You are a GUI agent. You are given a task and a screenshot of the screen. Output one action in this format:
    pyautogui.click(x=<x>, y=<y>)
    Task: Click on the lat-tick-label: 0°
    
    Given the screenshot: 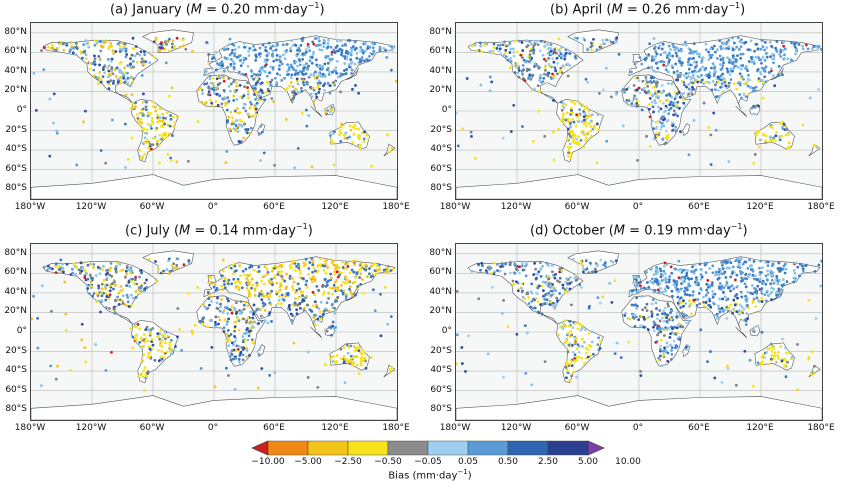 What is the action you would take?
    pyautogui.click(x=21, y=110)
    